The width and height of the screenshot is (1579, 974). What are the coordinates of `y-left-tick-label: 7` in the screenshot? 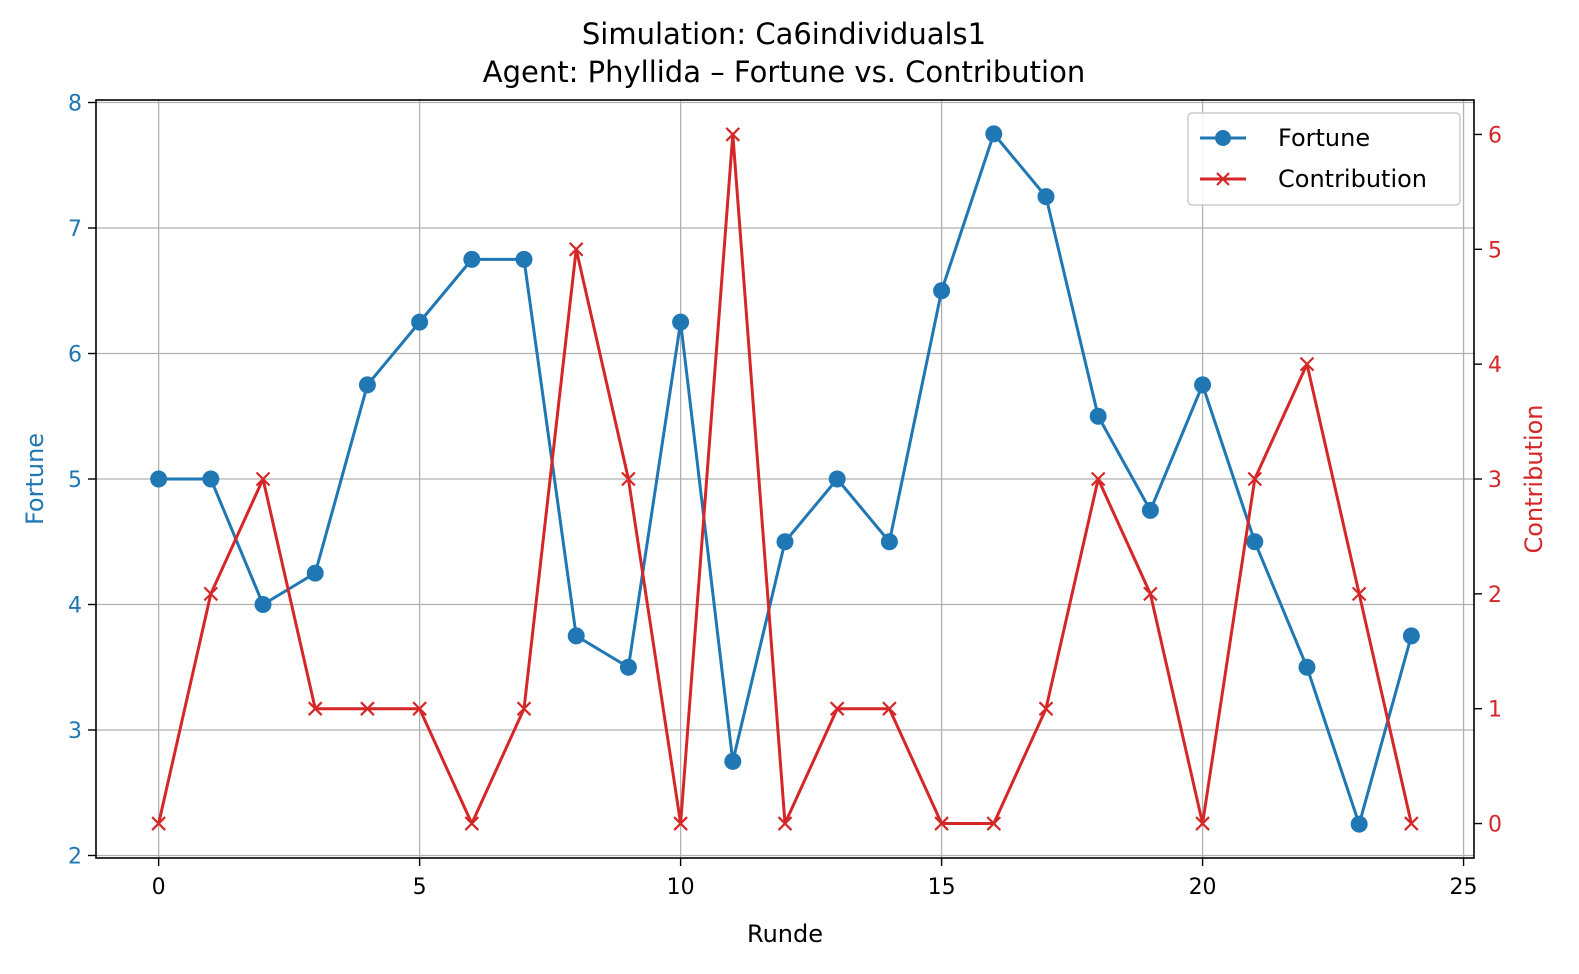 It's located at (75, 229).